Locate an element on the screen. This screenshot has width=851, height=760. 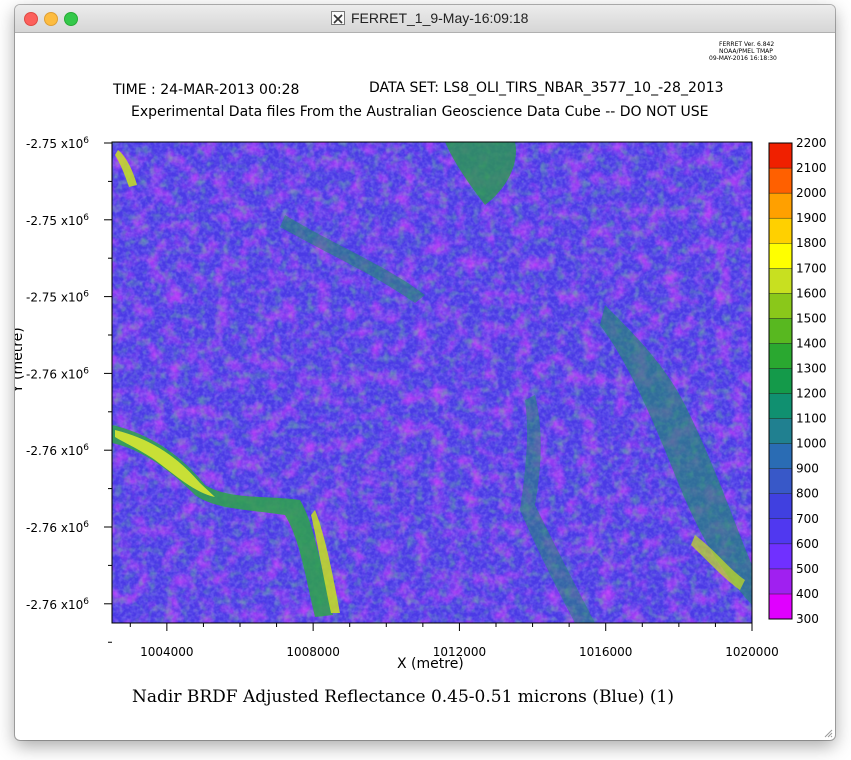
colorbar-label: 2100 is located at coordinates (811, 168).